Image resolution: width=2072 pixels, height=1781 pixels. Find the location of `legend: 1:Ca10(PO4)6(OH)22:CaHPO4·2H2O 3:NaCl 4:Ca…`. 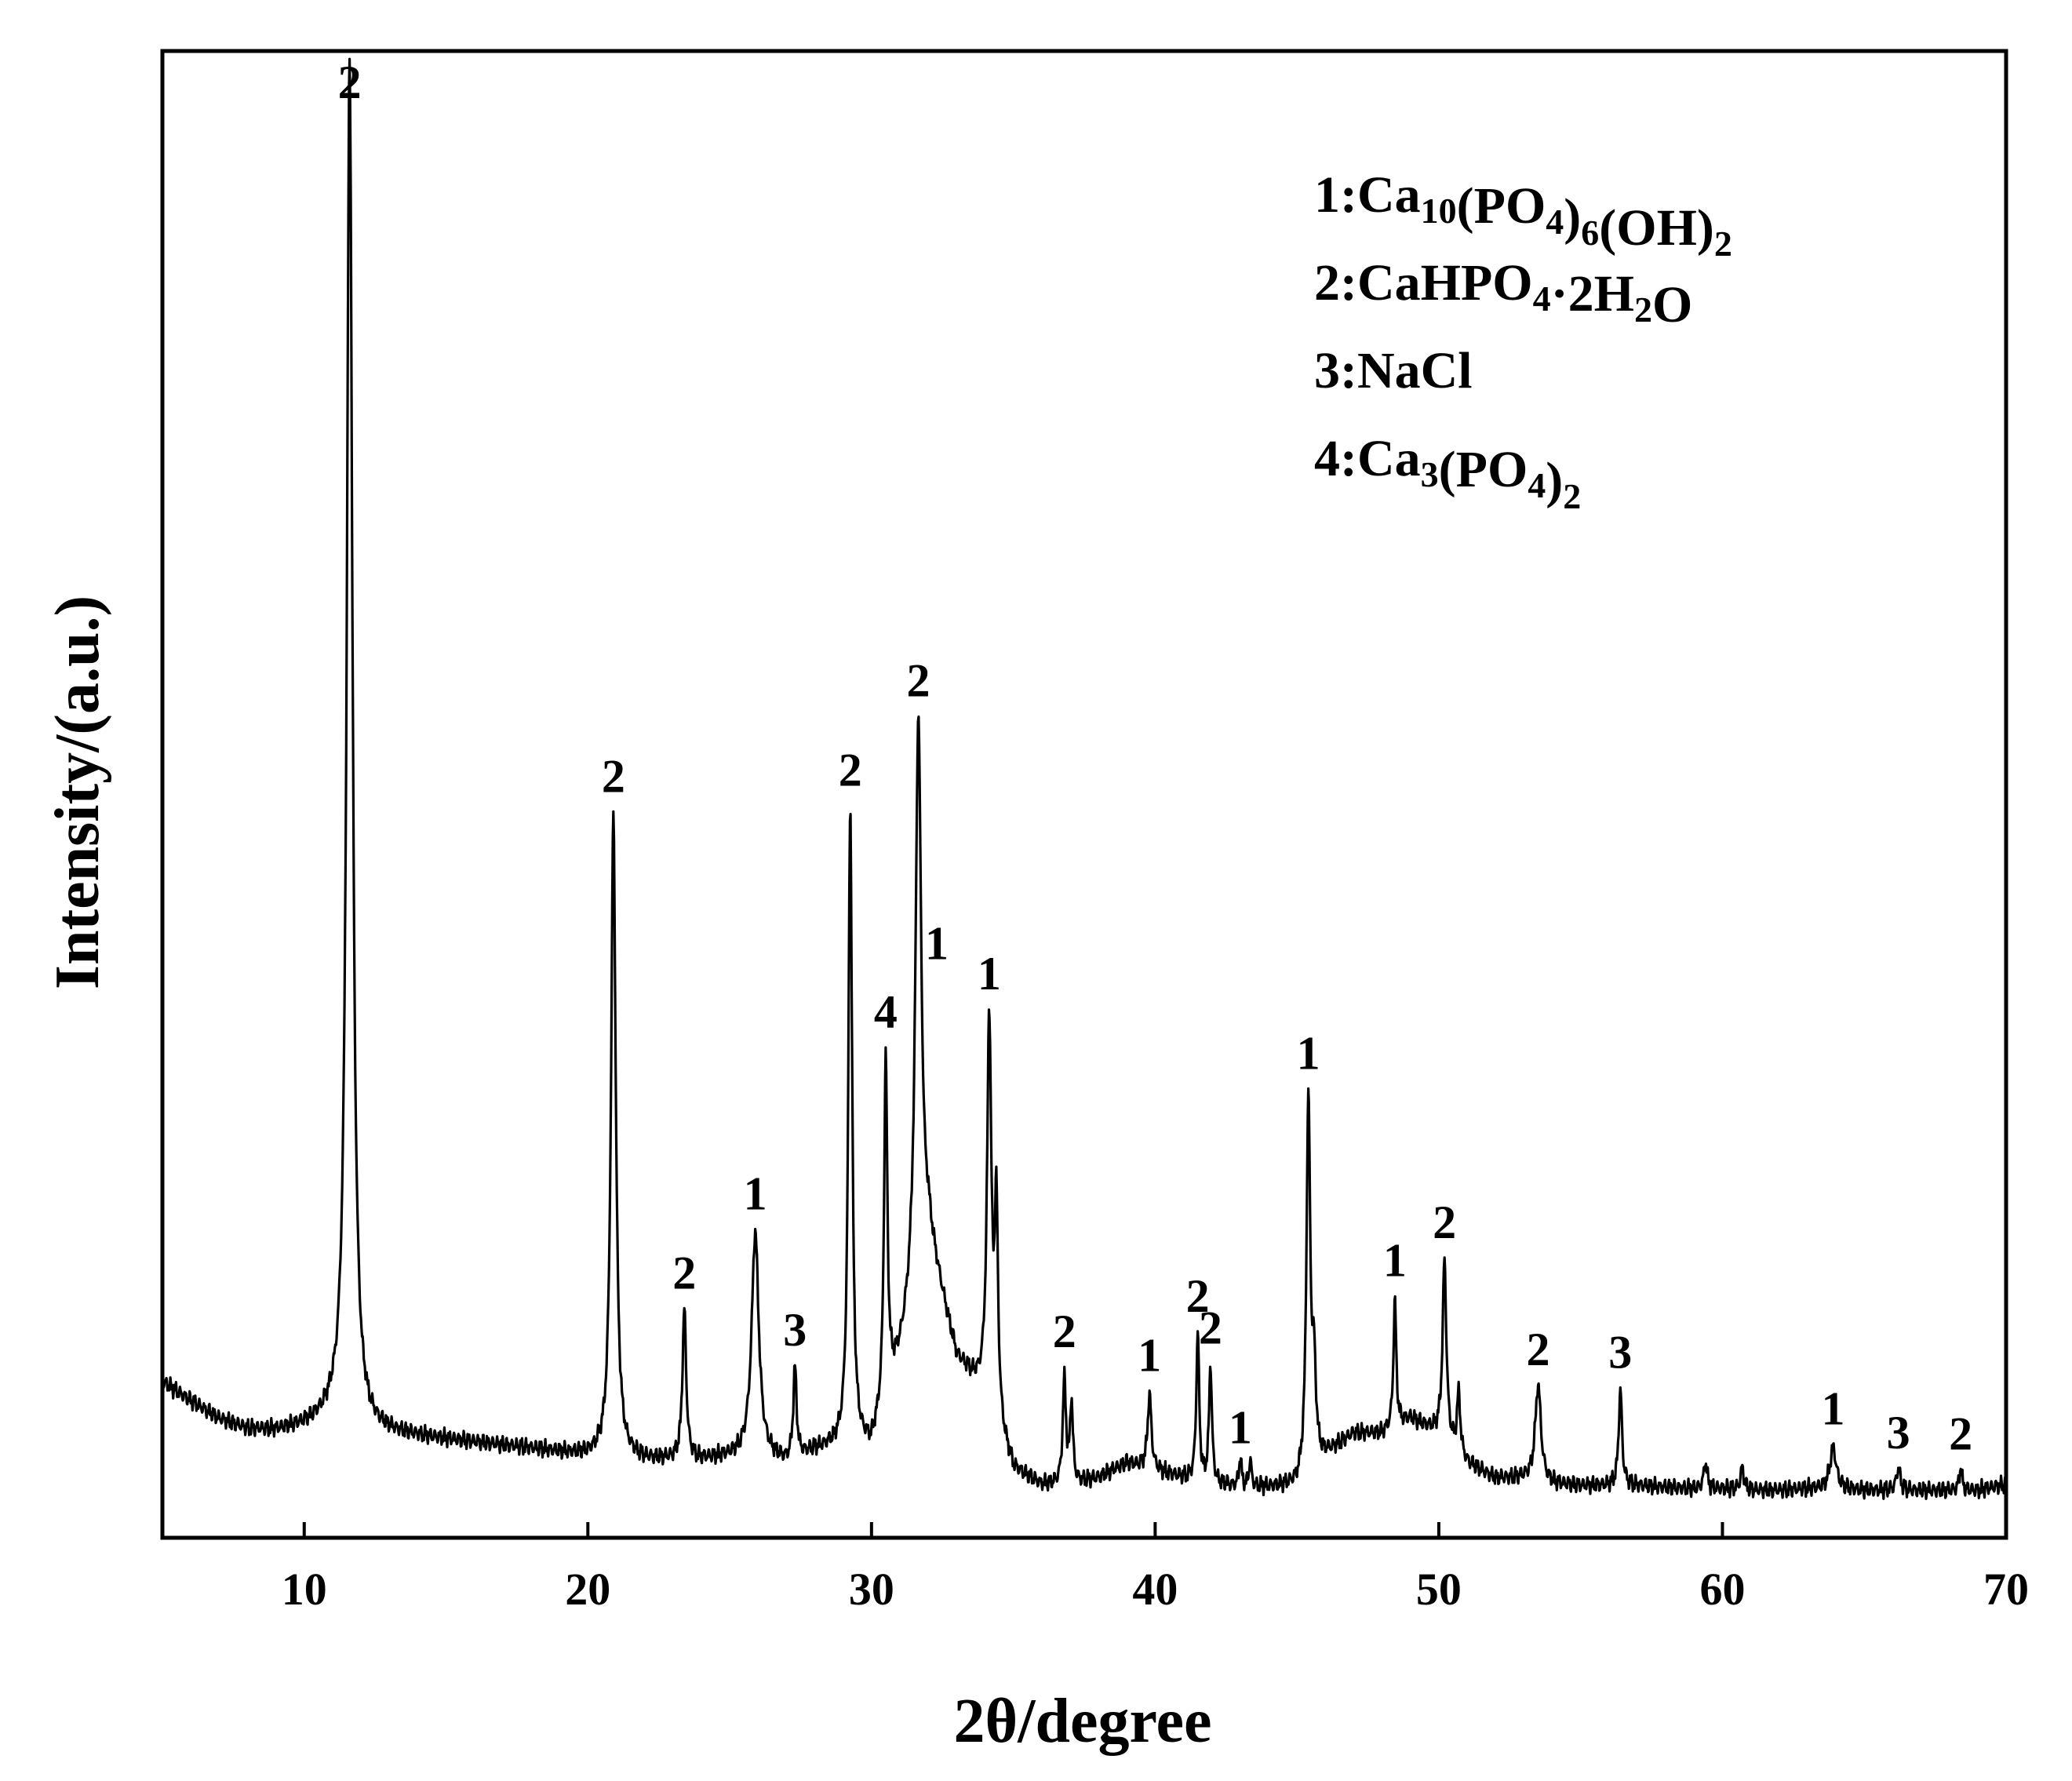

legend: 1:Ca10(PO4)6(OH)22:CaHPO4·2H2O 3:NaCl 4:Ca… is located at coordinates (1523, 341).